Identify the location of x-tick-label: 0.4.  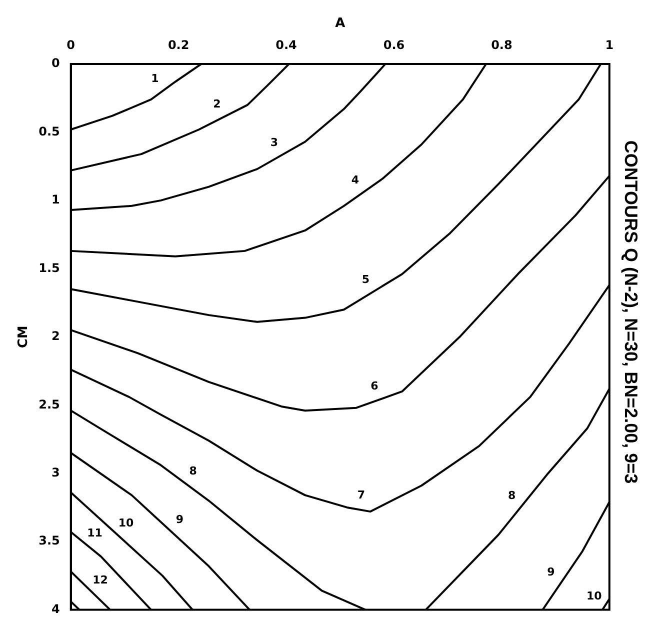
(286, 45).